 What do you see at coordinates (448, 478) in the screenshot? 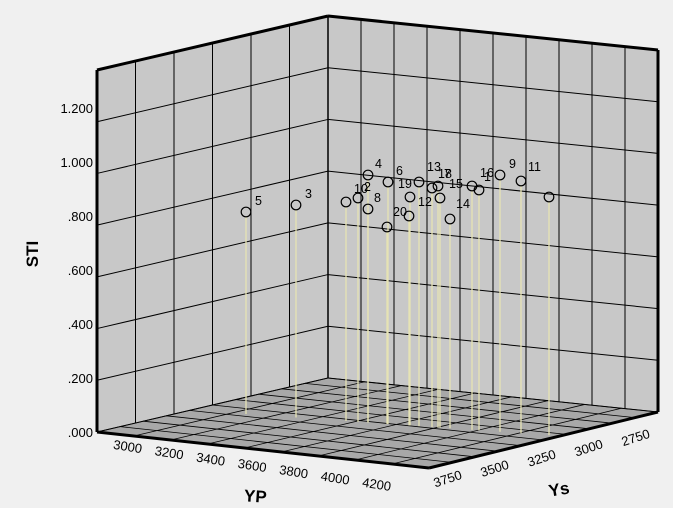
I see `y-tick-label: 3750` at bounding box center [448, 478].